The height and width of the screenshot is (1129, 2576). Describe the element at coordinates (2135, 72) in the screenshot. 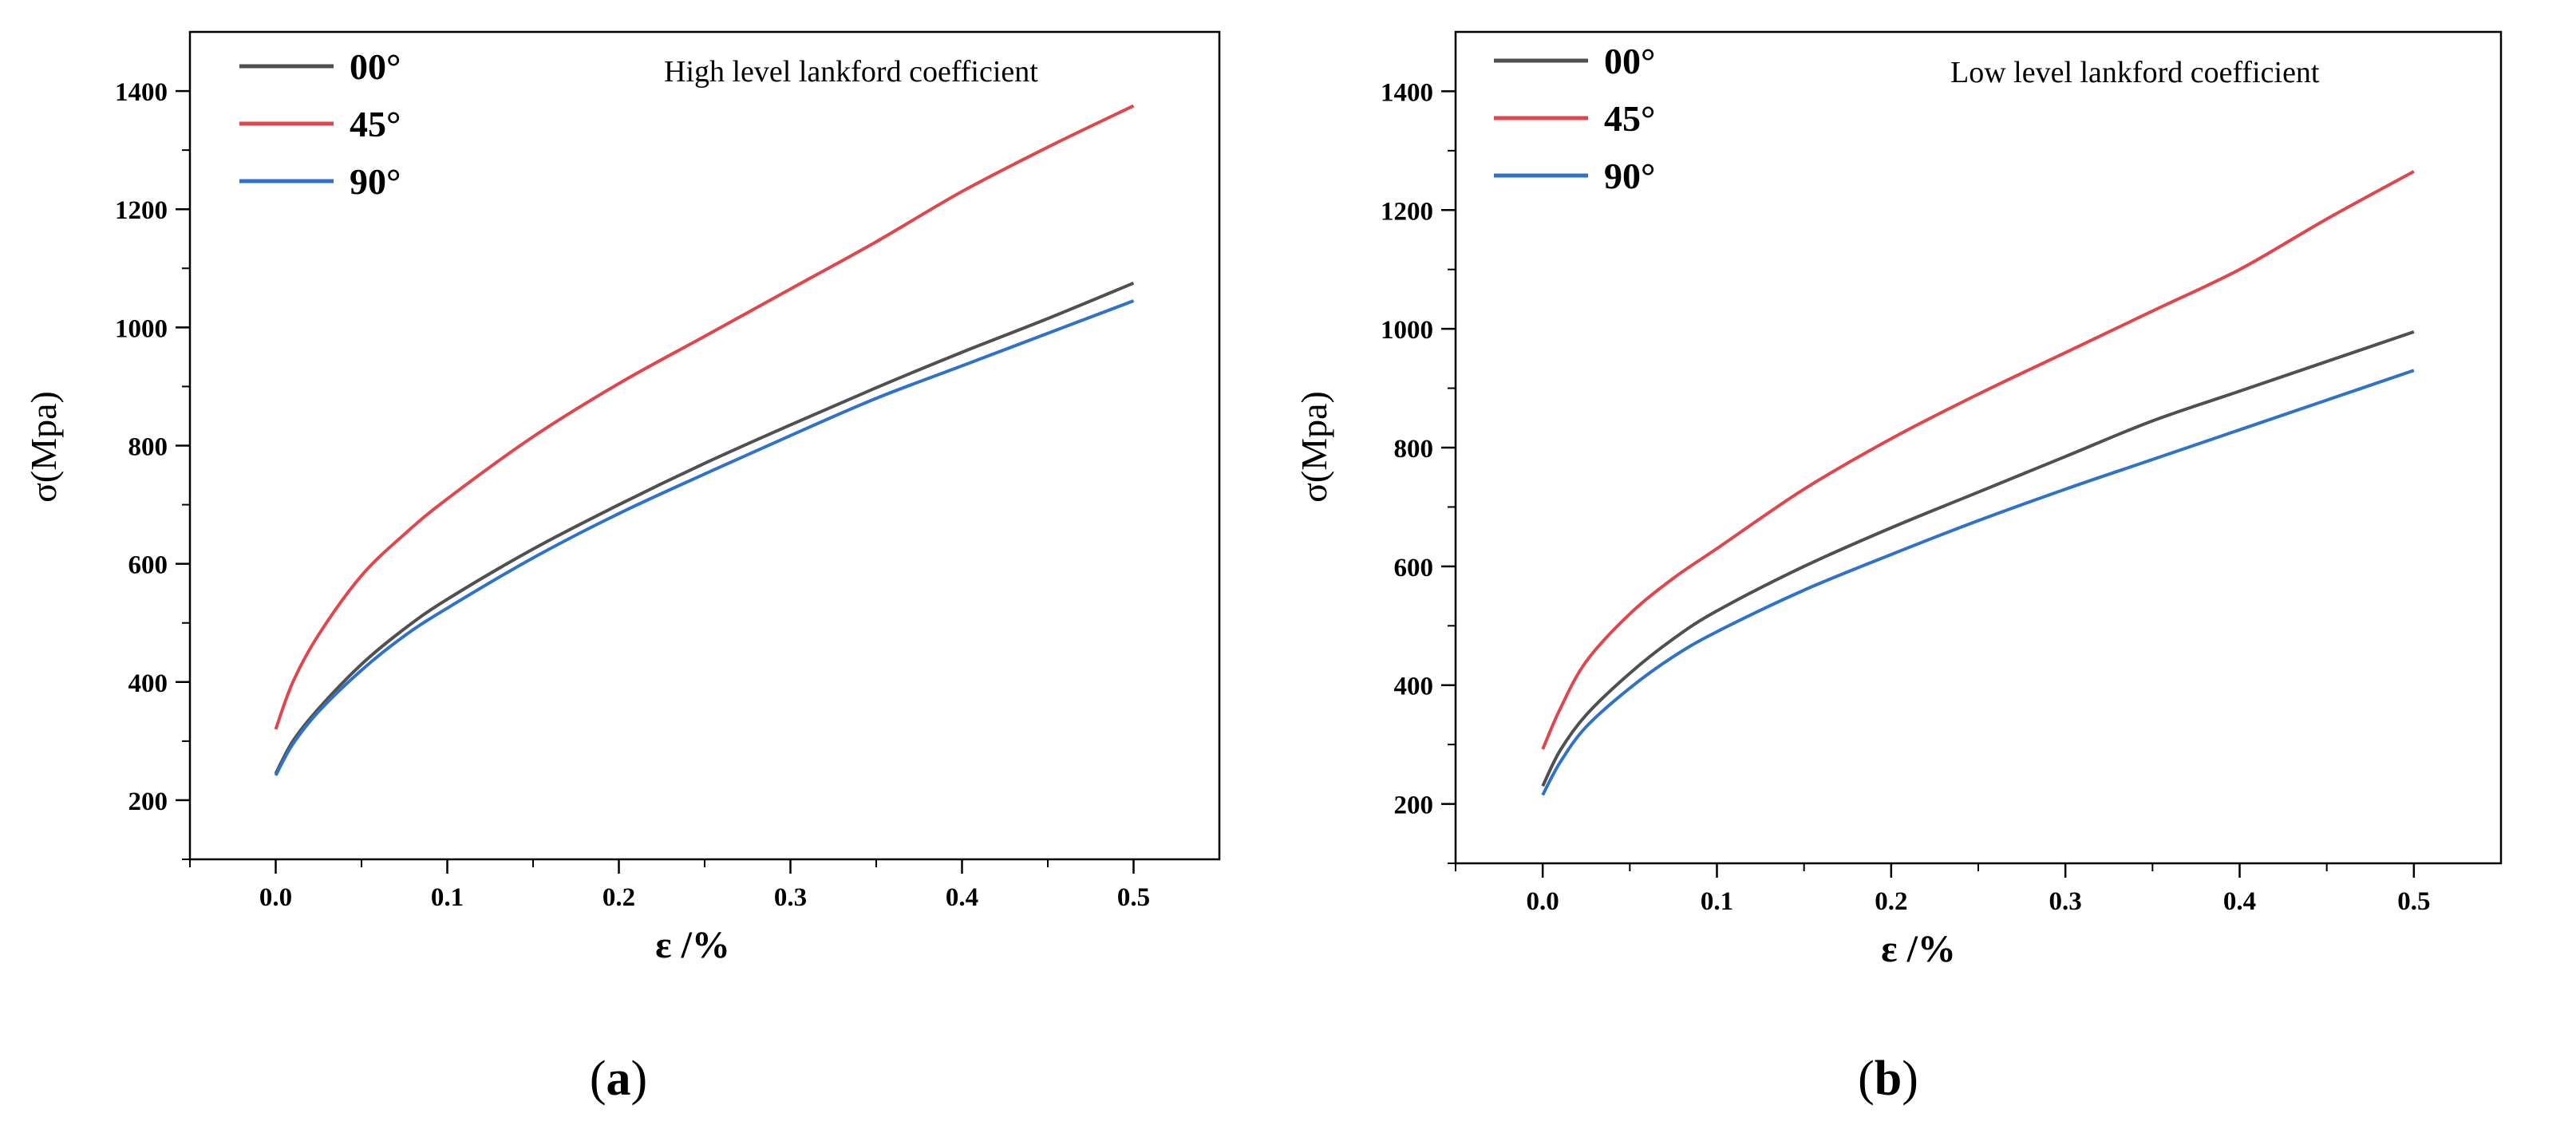

I see `chart-annotation: Low level lankford coefficient` at that location.